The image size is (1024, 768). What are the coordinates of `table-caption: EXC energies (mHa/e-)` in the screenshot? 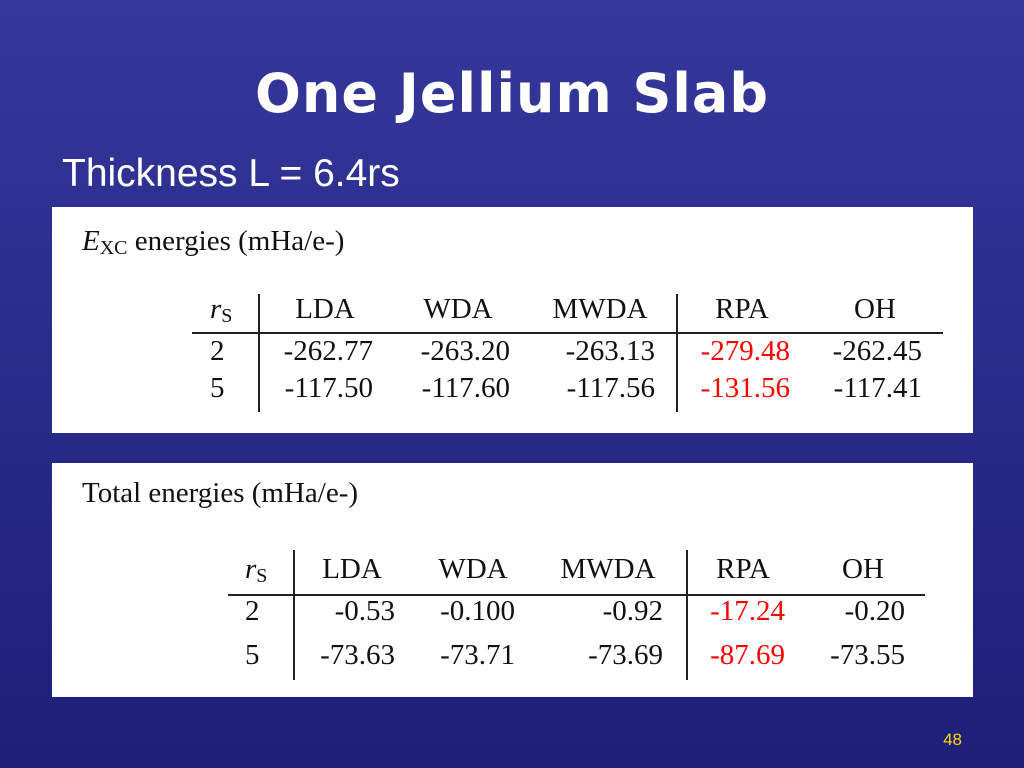 It's located at (213, 242).